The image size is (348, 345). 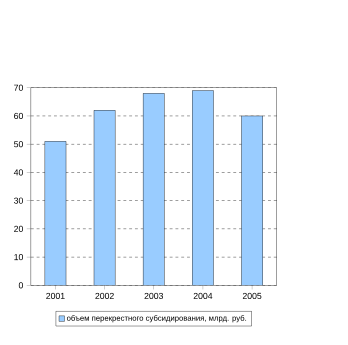 What do you see at coordinates (104, 295) in the screenshot?
I see `x-tick-label: 2002` at bounding box center [104, 295].